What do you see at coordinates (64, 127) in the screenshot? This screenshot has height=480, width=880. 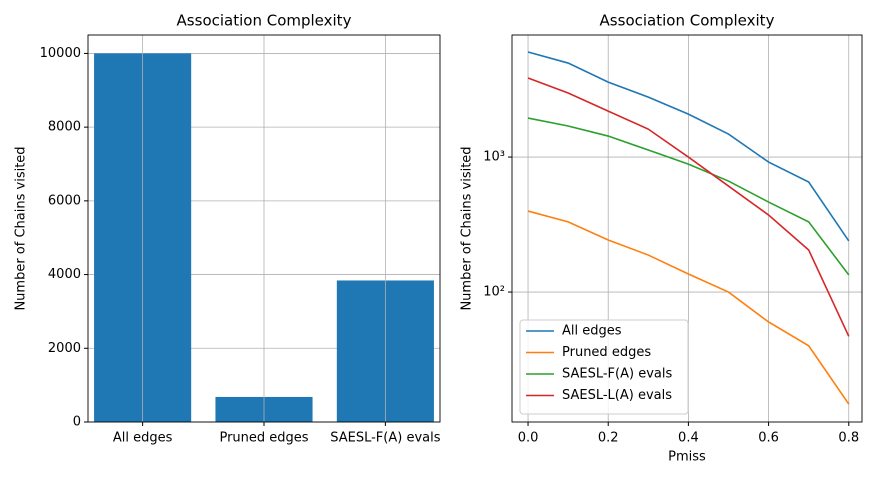 I see `y-tick-label: 8000` at bounding box center [64, 127].